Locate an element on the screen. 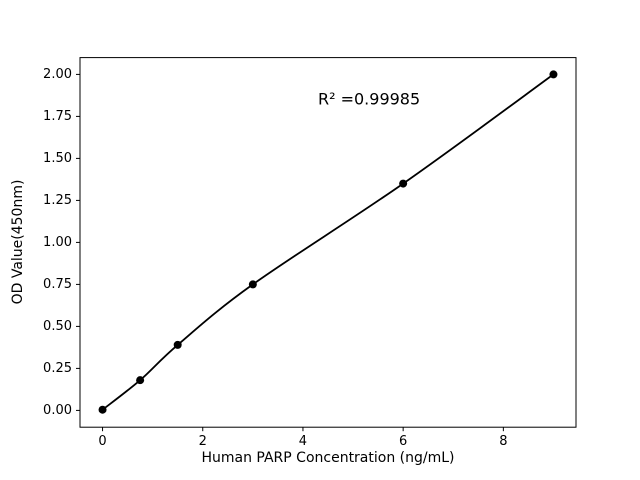  x-axis-label: Human PARP Concentration (ng/mL) is located at coordinates (327, 458).